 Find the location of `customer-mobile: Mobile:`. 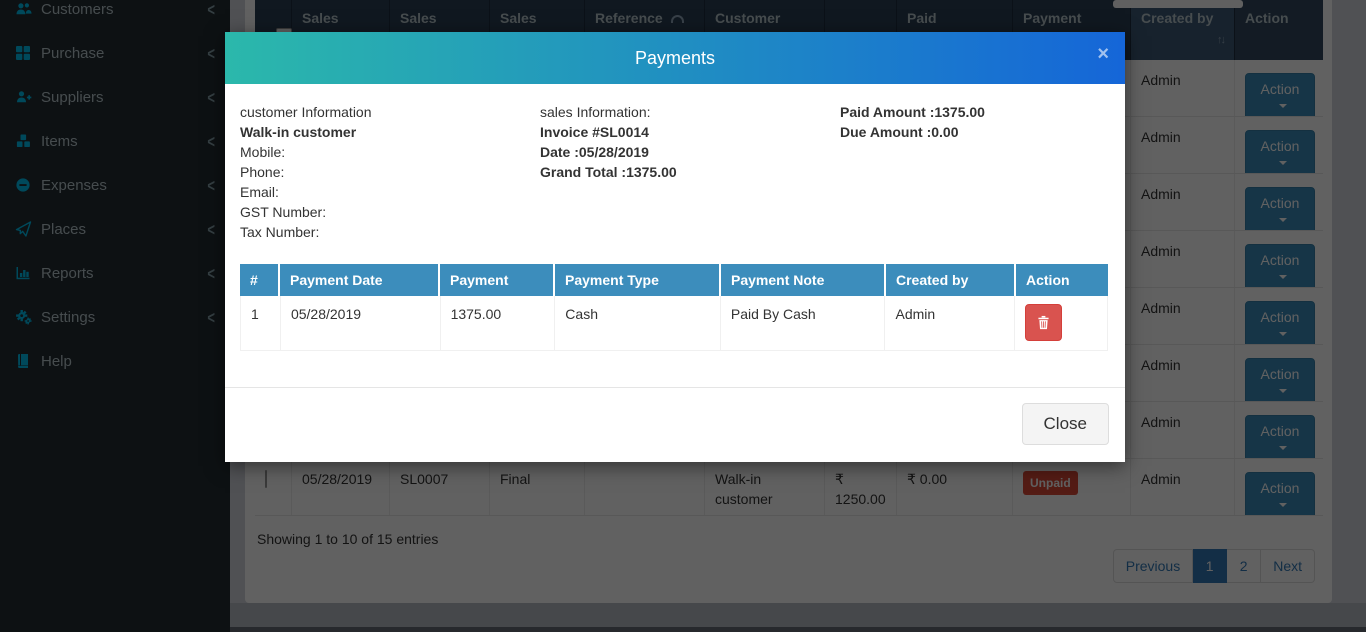

customer-mobile: Mobile: is located at coordinates (263, 152).